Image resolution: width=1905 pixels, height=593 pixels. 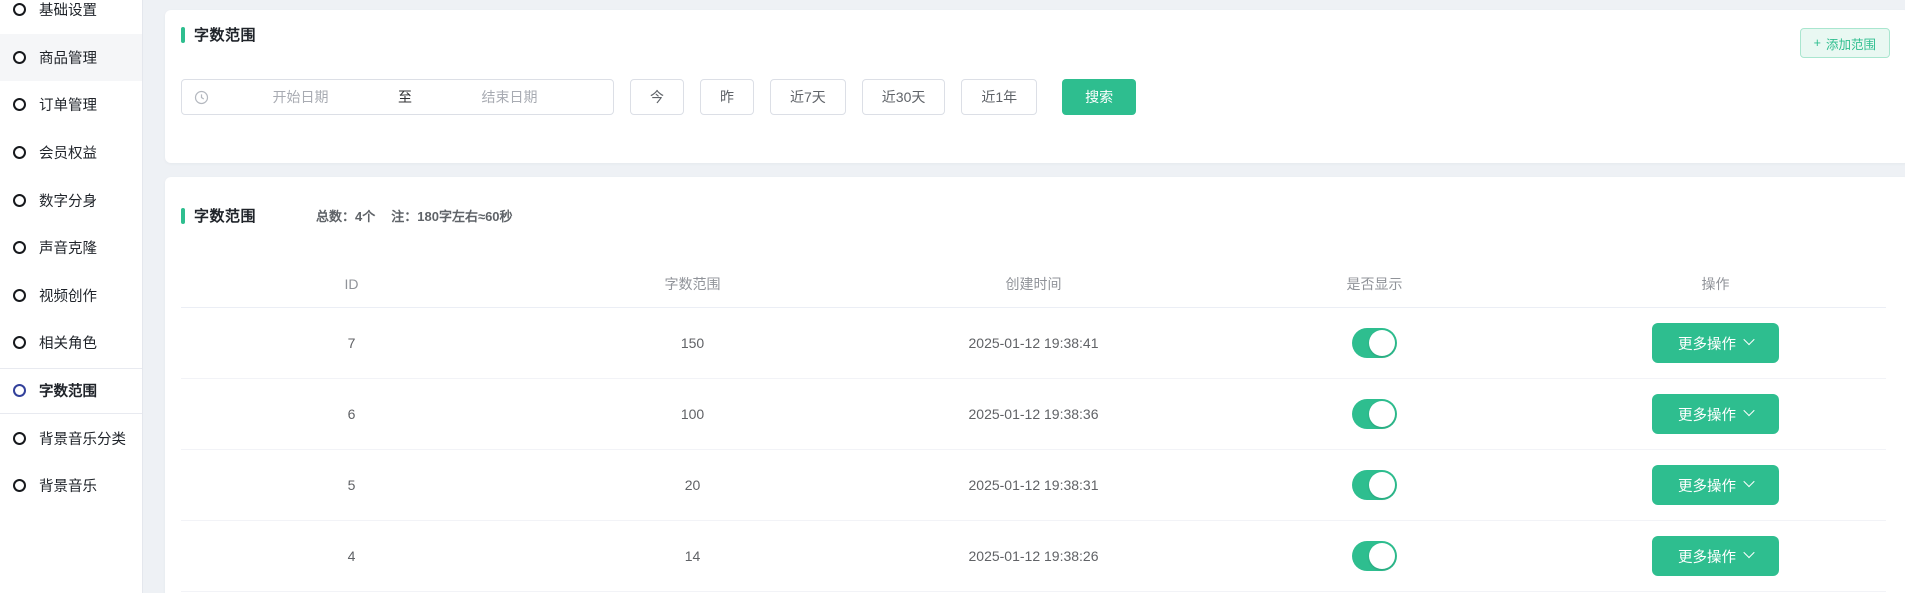 I want to click on cell-created-time: 2025-01-12 19:38:41, so click(x=1033, y=343).